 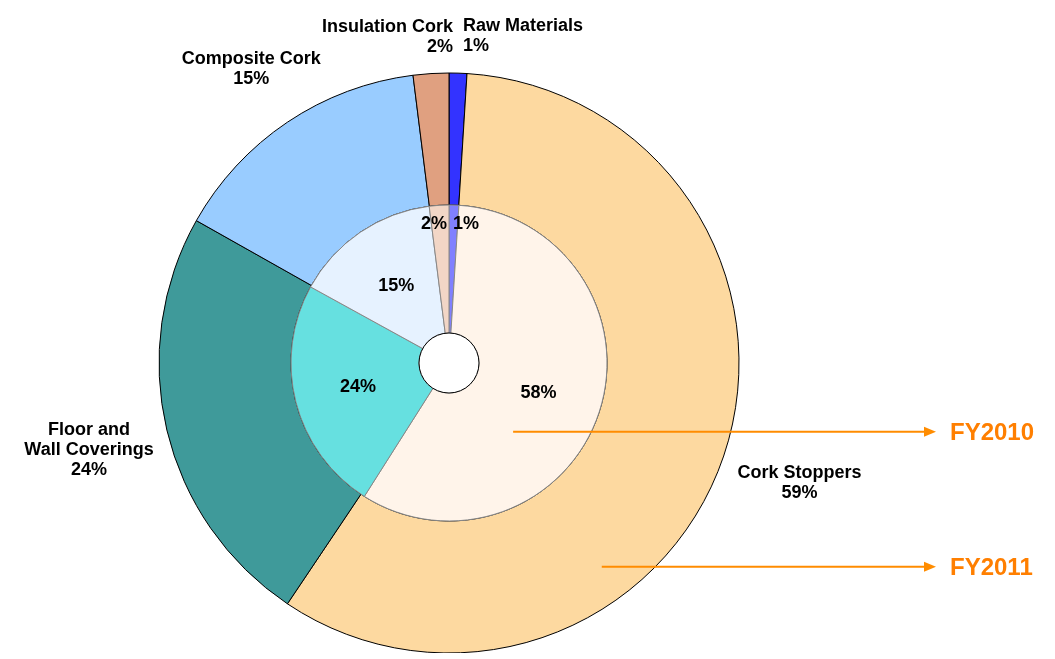 I want to click on slice-label: FY2011, so click(x=991, y=566).